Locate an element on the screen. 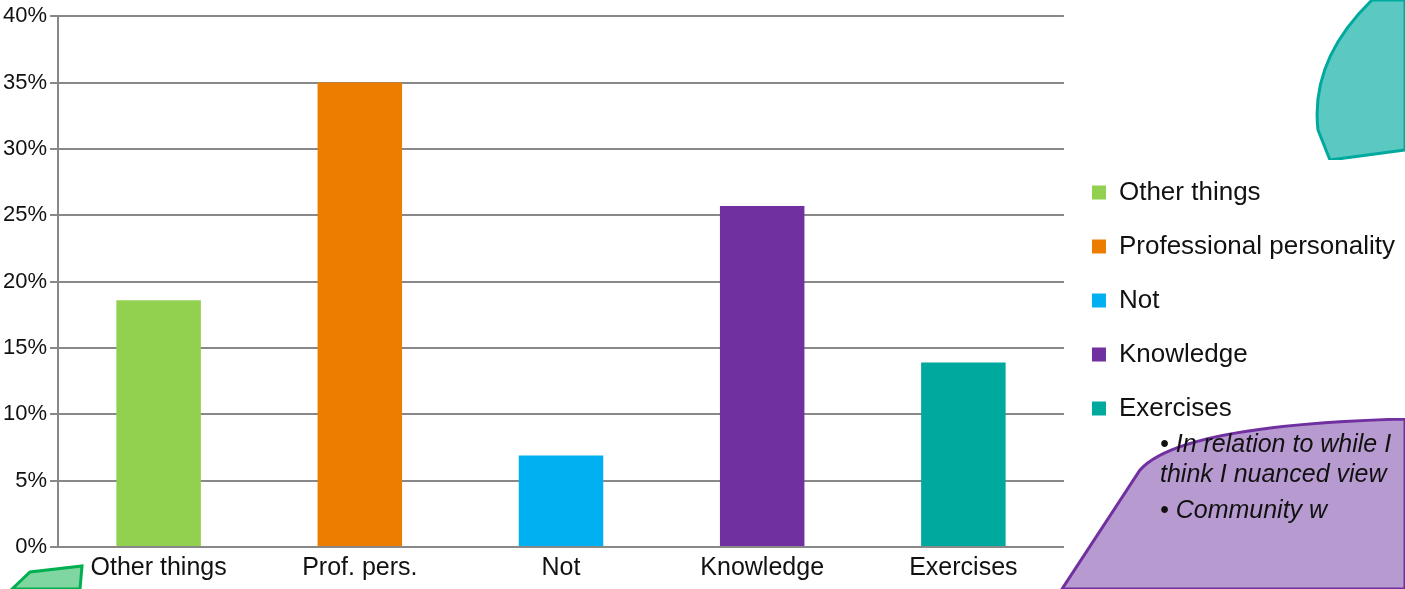 The height and width of the screenshot is (589, 1405). y-tick-label: 35% is located at coordinates (25, 81).